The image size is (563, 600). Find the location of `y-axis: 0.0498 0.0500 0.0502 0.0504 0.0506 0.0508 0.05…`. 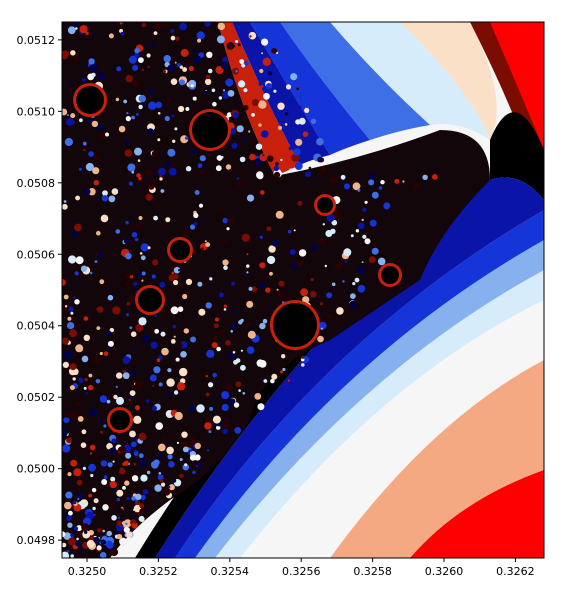

y-axis: 0.0498 0.0500 0.0502 0.0504 0.0506 0.0508 0.05… is located at coordinates (39, 290).